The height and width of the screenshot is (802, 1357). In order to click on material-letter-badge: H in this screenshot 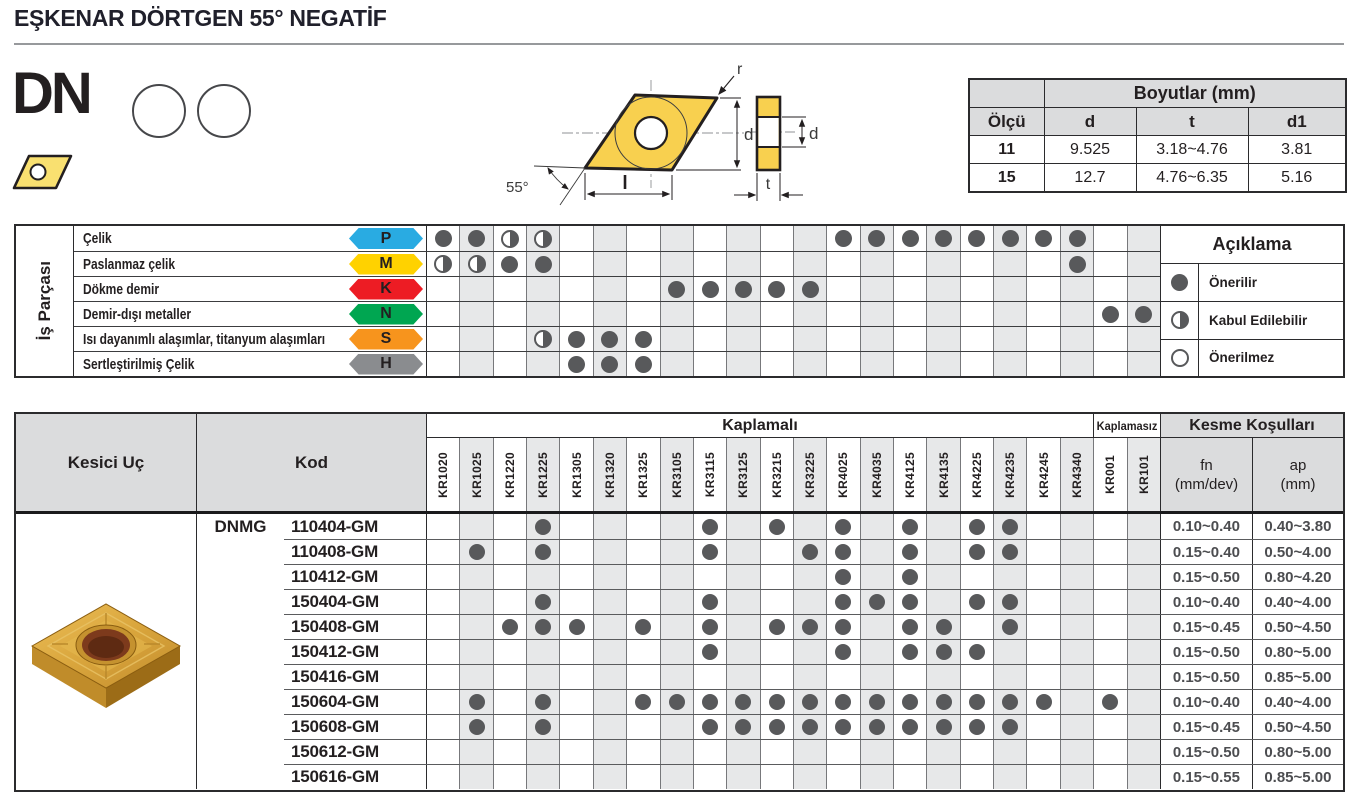, I will do `click(386, 364)`.